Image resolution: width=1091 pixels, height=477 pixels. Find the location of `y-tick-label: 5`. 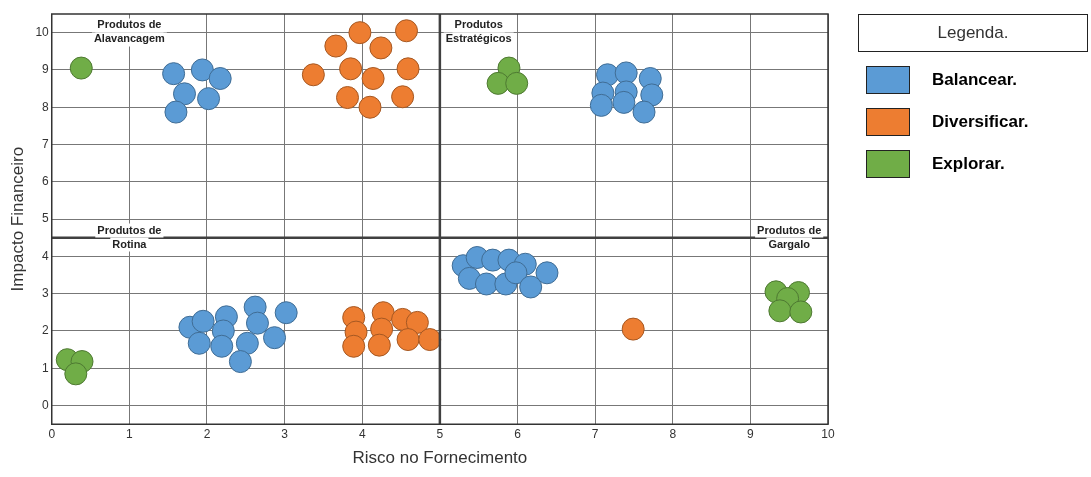

y-tick-label: 5 is located at coordinates (46, 218).